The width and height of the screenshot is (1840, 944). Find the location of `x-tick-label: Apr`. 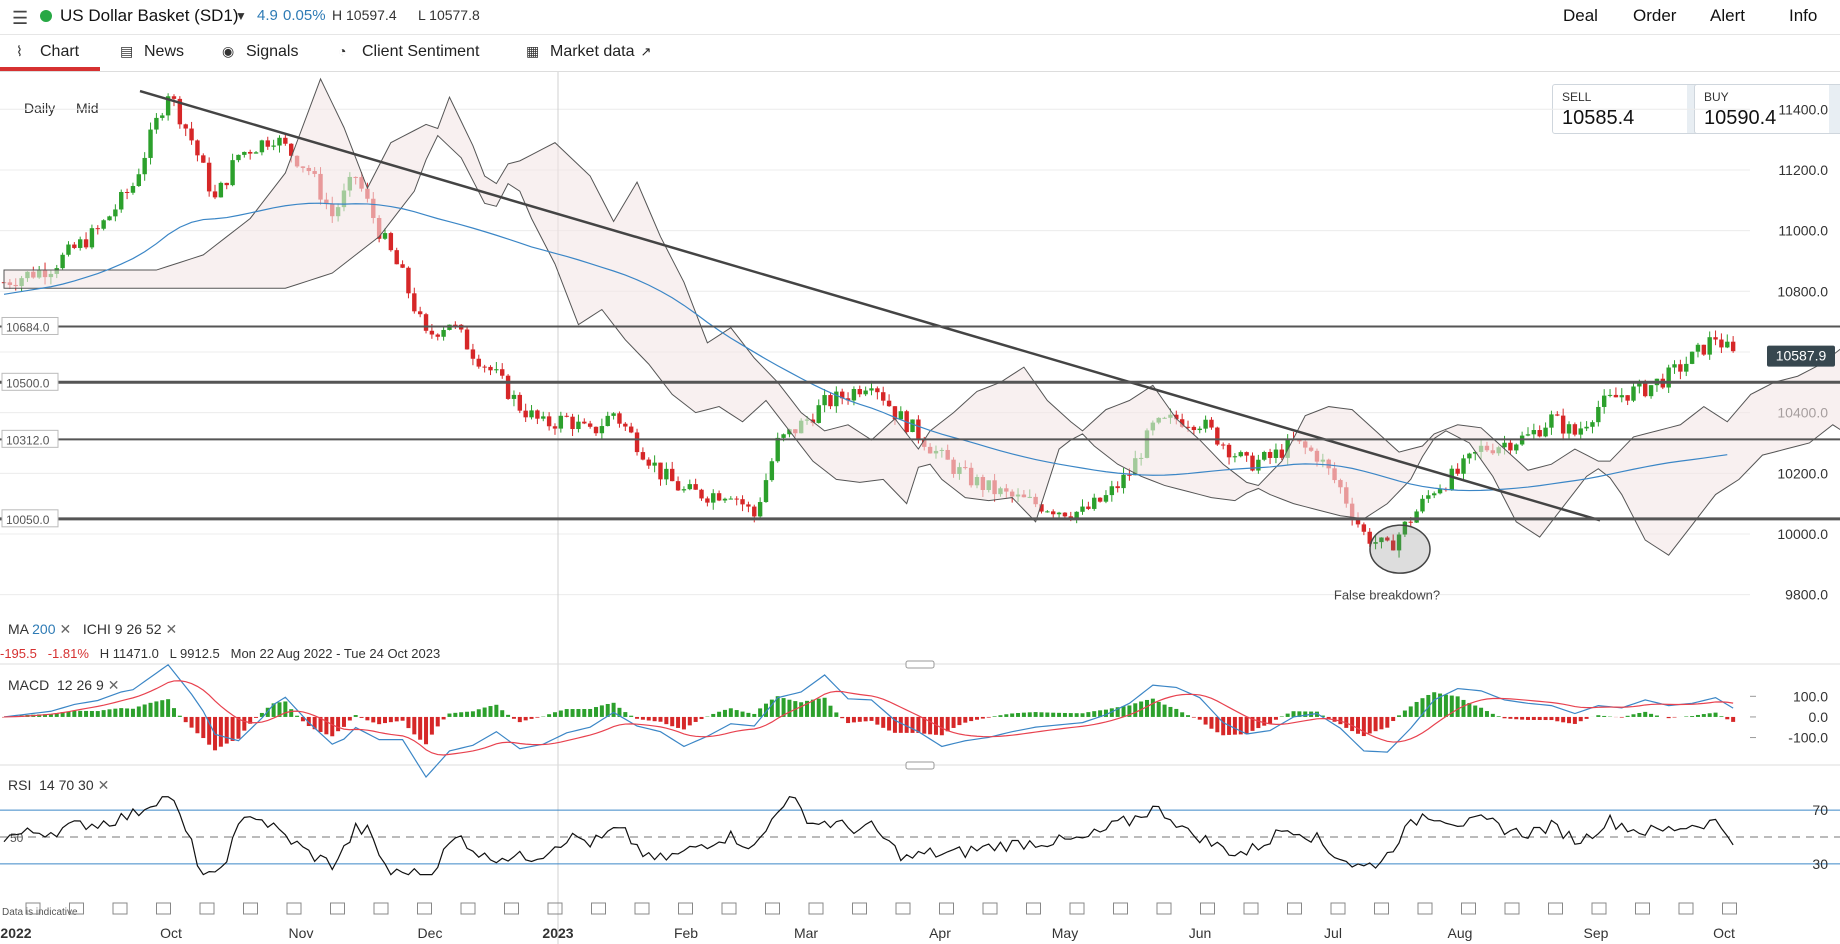

x-tick-label: Apr is located at coordinates (940, 933).